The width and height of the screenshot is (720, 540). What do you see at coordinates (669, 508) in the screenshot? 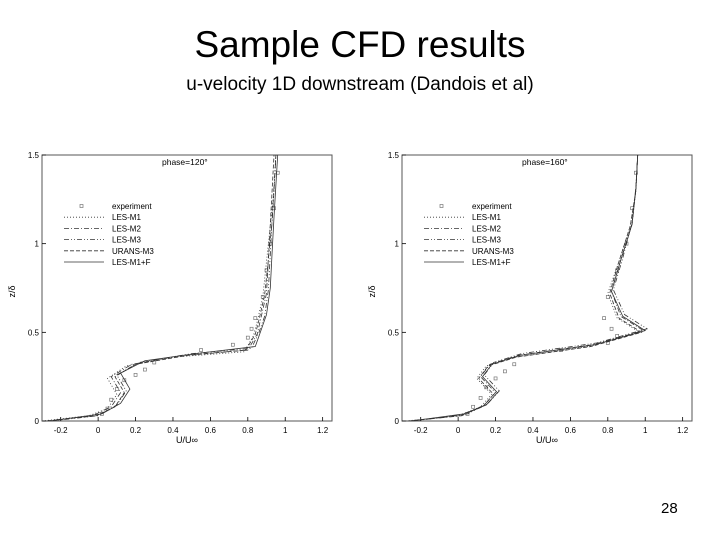
I see `slide-number: 28` at bounding box center [669, 508].